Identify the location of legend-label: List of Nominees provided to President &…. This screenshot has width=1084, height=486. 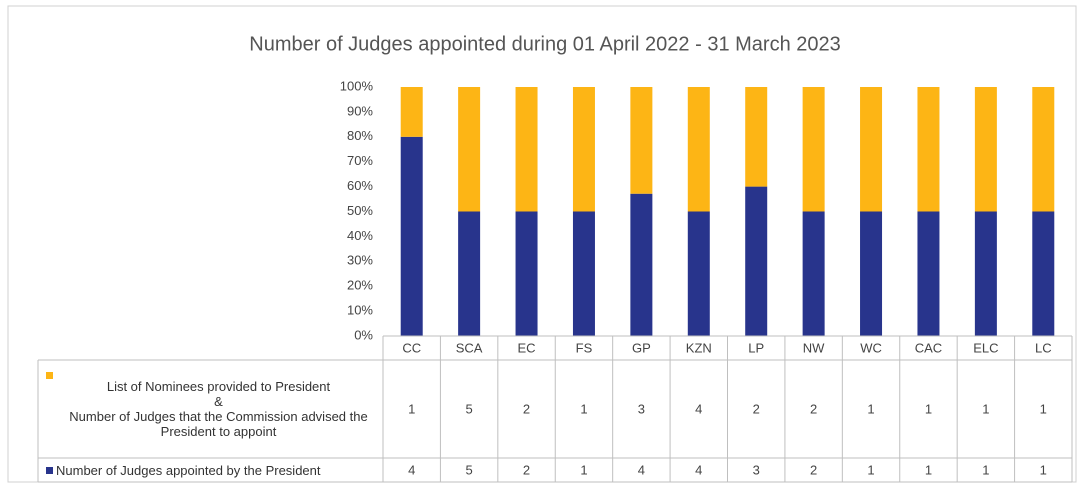
(218, 409).